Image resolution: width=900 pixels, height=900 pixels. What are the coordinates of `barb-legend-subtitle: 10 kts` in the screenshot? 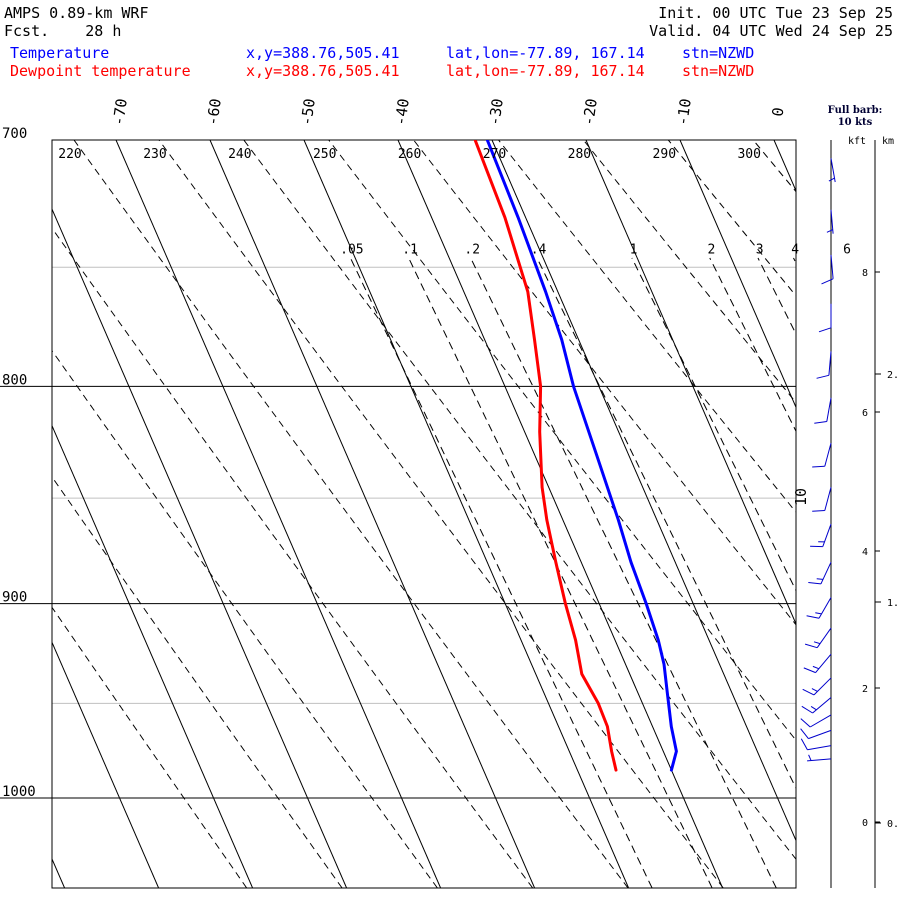 It's located at (855, 122).